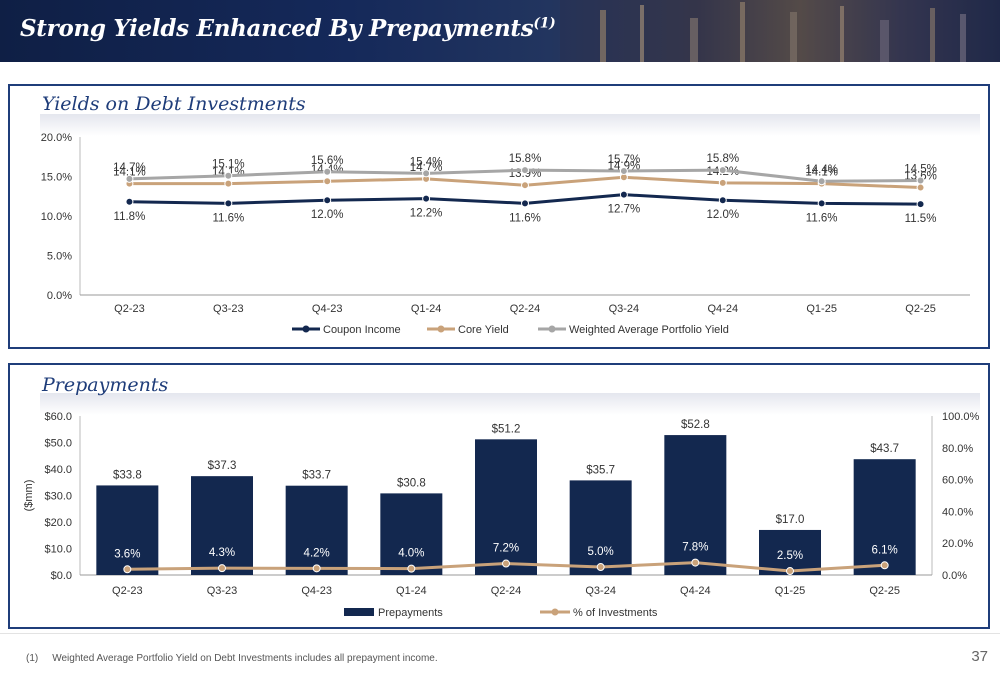  I want to click on y-tick-label: $40.0, so click(58, 470).